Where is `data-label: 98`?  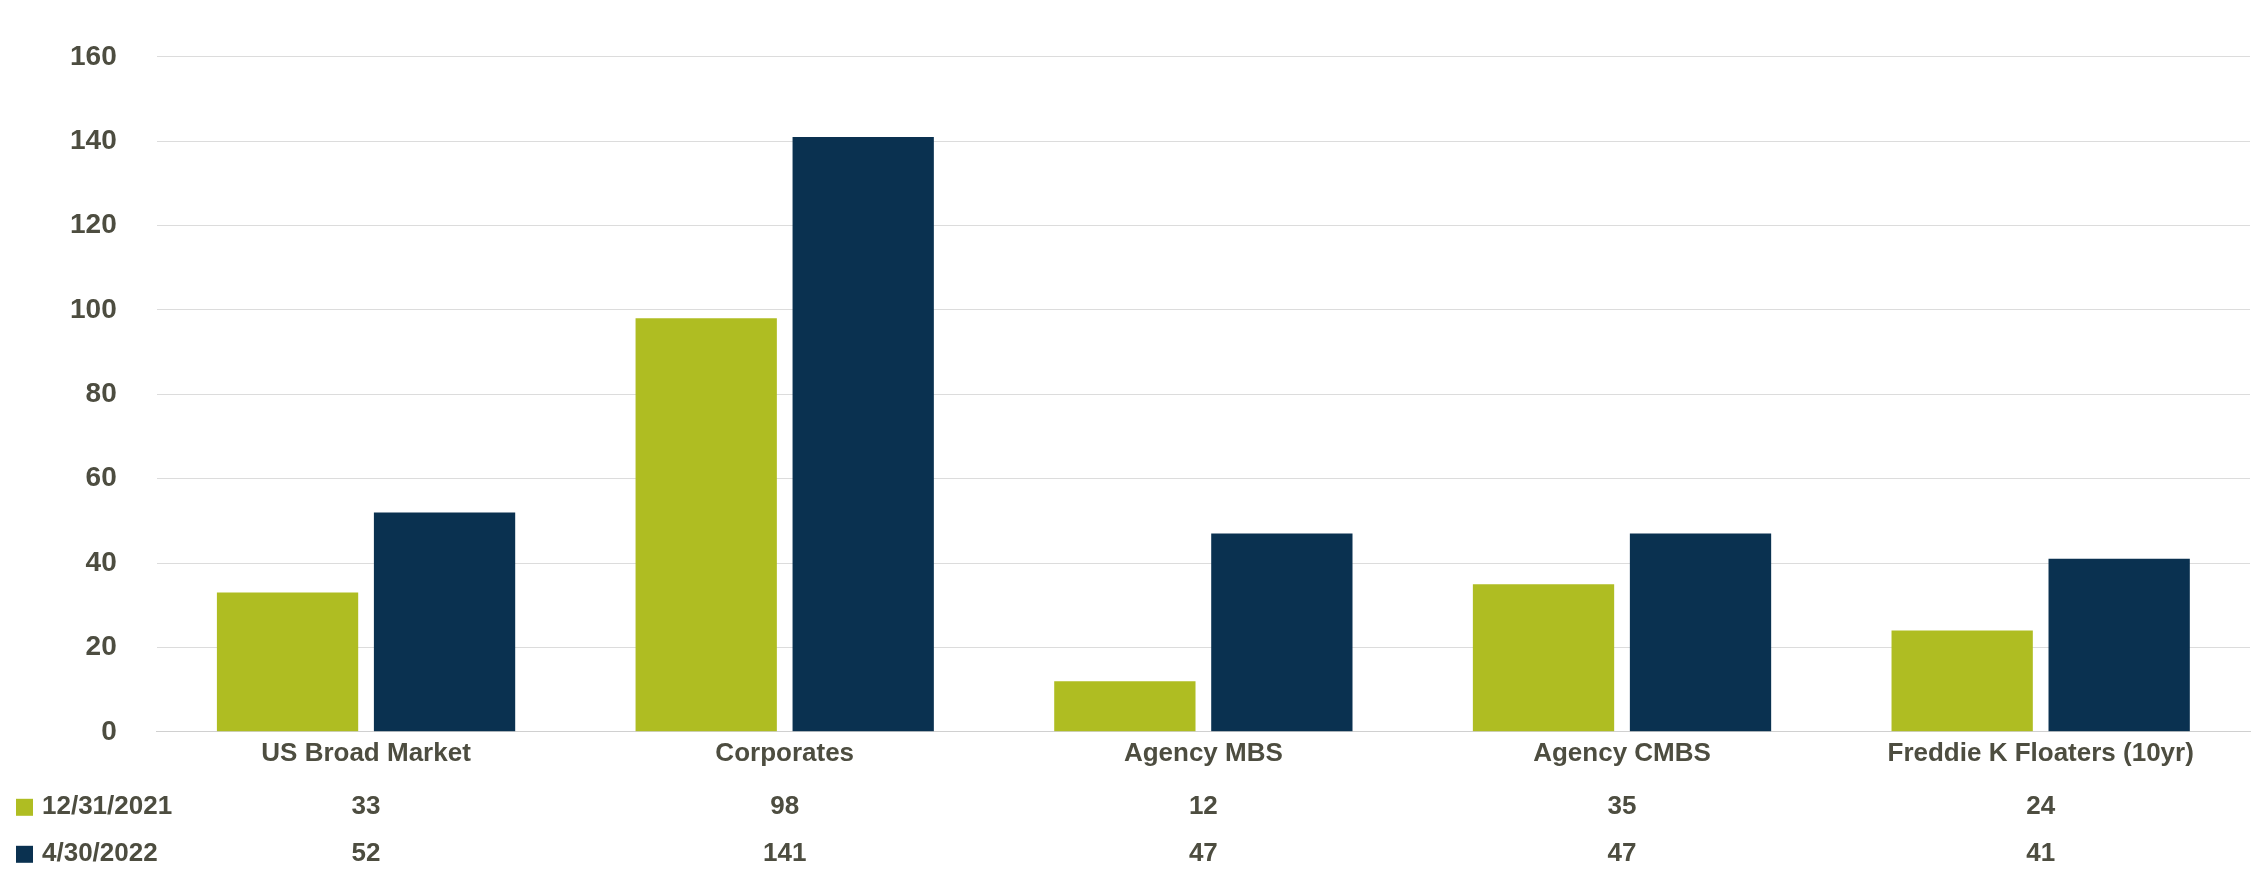
data-label: 98 is located at coordinates (785, 804).